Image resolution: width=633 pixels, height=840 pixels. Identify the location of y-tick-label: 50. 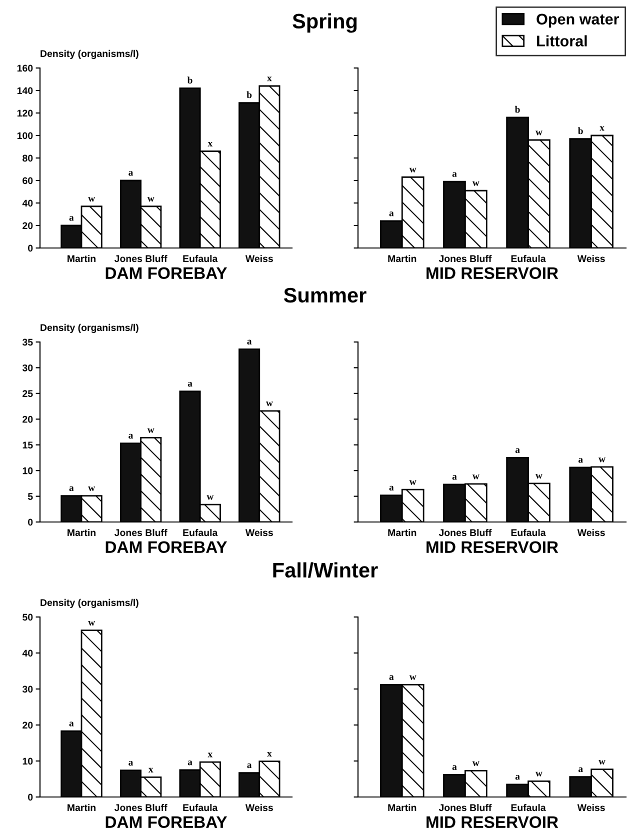
(27, 617).